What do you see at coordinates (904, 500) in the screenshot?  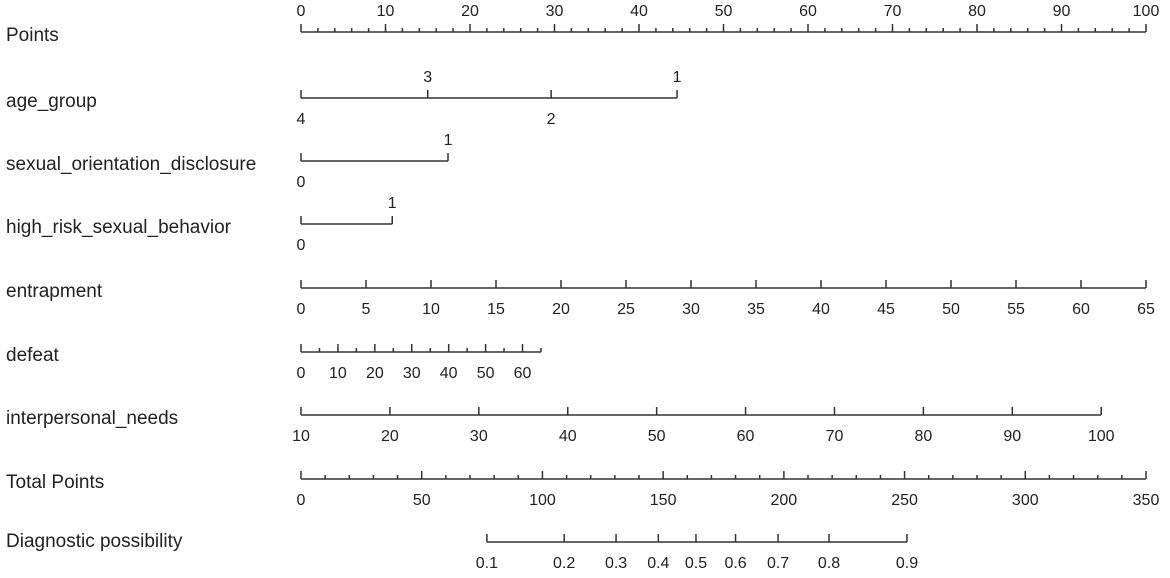 I see `tick-label: 250` at bounding box center [904, 500].